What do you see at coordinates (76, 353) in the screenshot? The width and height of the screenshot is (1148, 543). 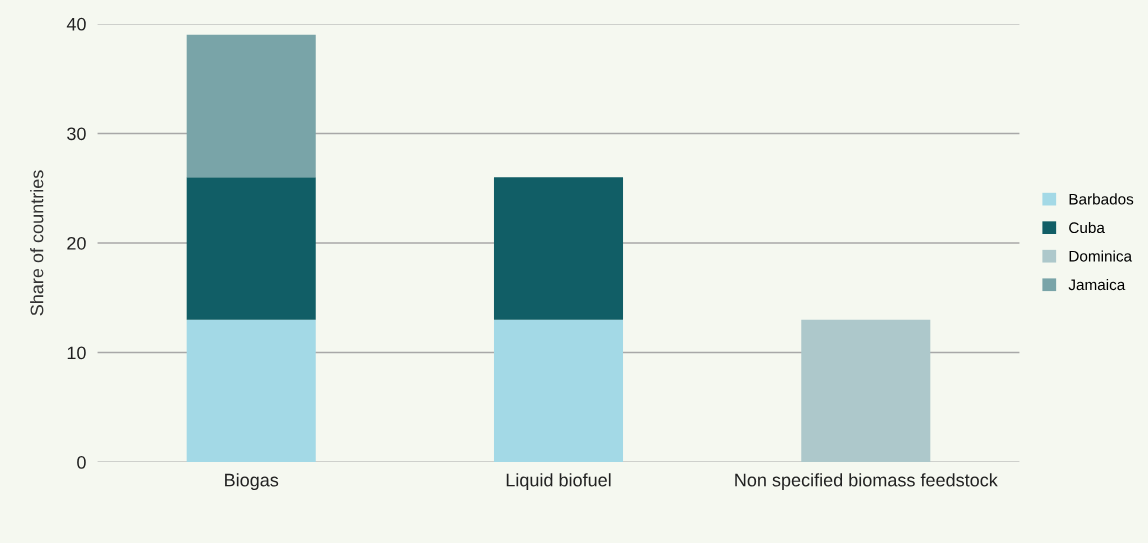 I see `y-tick-label: 10` at bounding box center [76, 353].